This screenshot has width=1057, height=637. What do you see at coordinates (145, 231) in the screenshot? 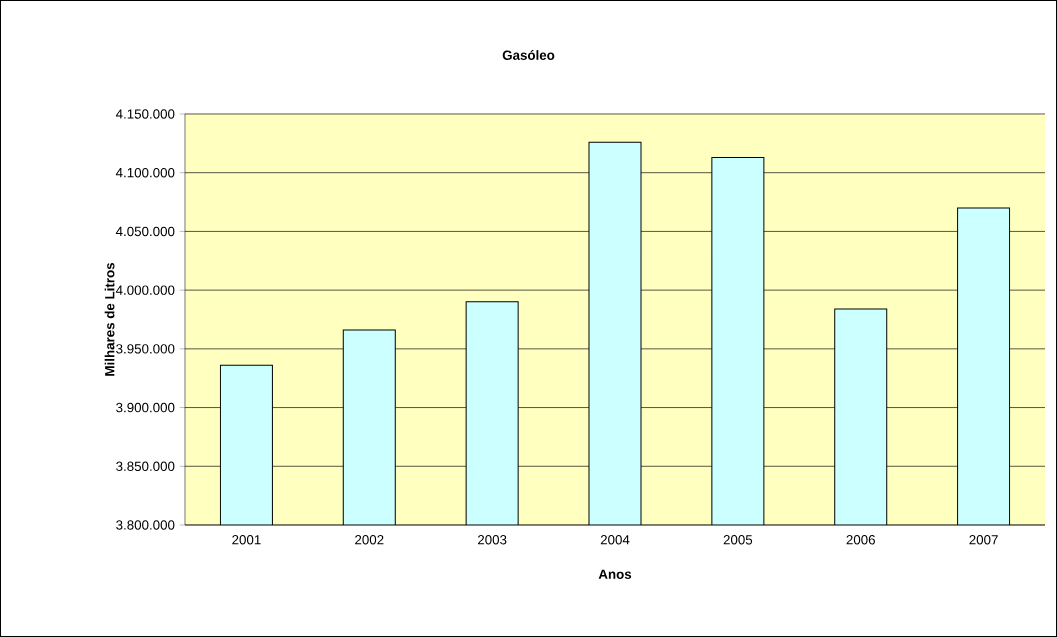
I see `y-tick-label: 4.050.000` at bounding box center [145, 231].